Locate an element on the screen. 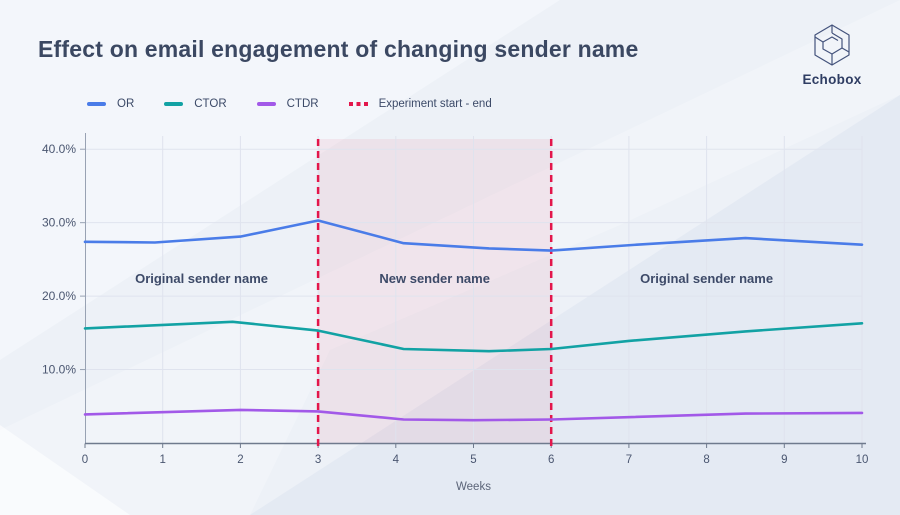  x-tick-label: 6 is located at coordinates (551, 460).